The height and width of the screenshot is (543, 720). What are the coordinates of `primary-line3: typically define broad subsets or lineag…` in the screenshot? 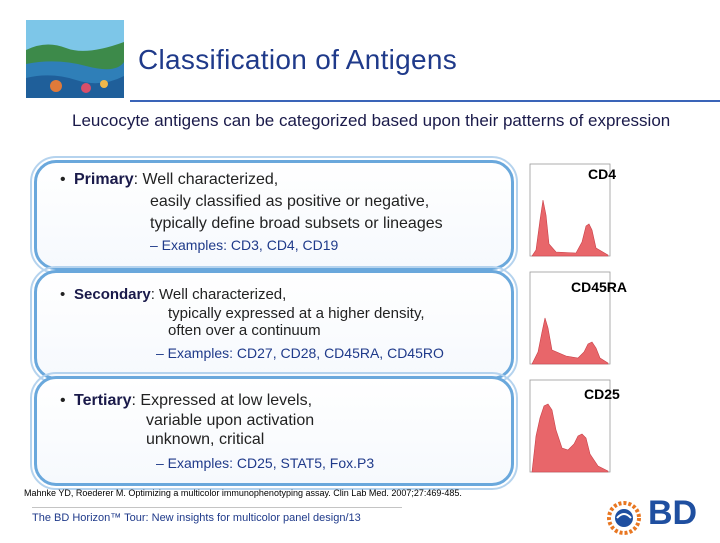 It's located at (296, 223).